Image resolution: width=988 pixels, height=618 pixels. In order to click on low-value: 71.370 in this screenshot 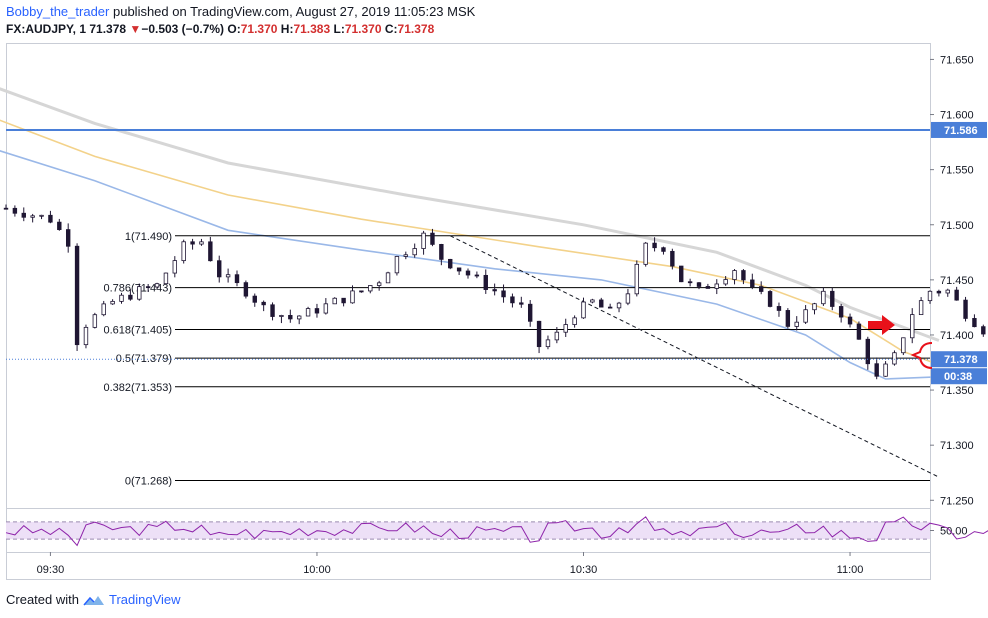, I will do `click(363, 29)`.